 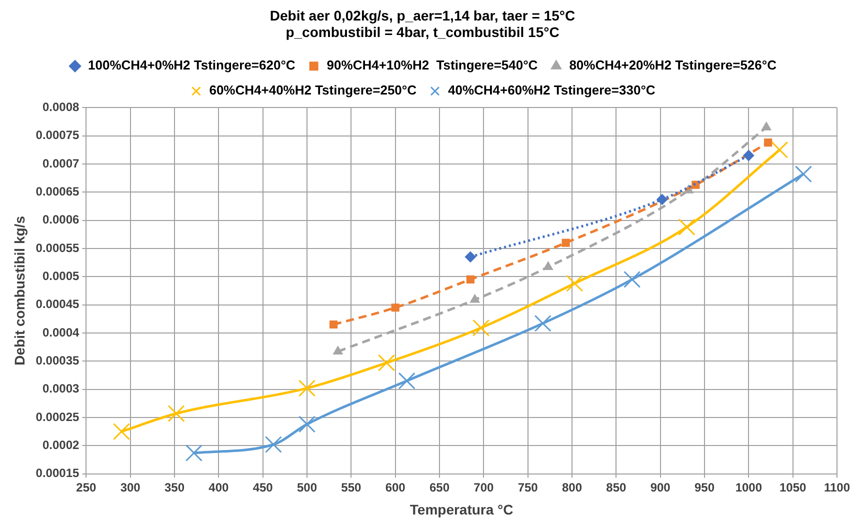 What do you see at coordinates (748, 487) in the screenshot?
I see `x-tick-label: 1000` at bounding box center [748, 487].